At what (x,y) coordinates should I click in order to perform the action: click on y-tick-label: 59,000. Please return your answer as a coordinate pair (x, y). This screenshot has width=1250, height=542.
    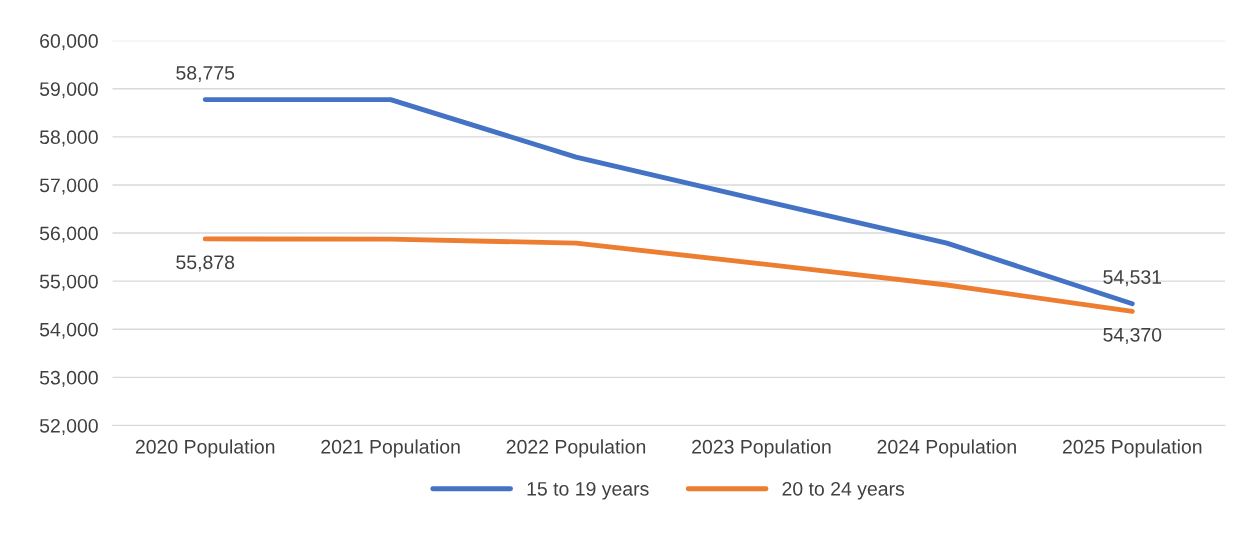
    Looking at the image, I should click on (68, 90).